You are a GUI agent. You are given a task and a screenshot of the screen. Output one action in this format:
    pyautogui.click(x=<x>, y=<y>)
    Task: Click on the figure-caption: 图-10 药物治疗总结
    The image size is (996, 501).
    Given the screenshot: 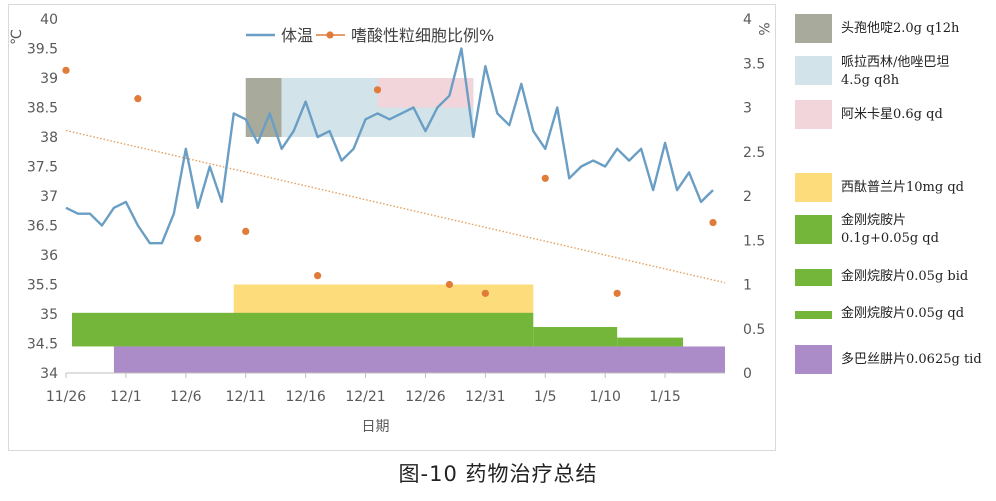 What is the action you would take?
    pyautogui.click(x=498, y=474)
    